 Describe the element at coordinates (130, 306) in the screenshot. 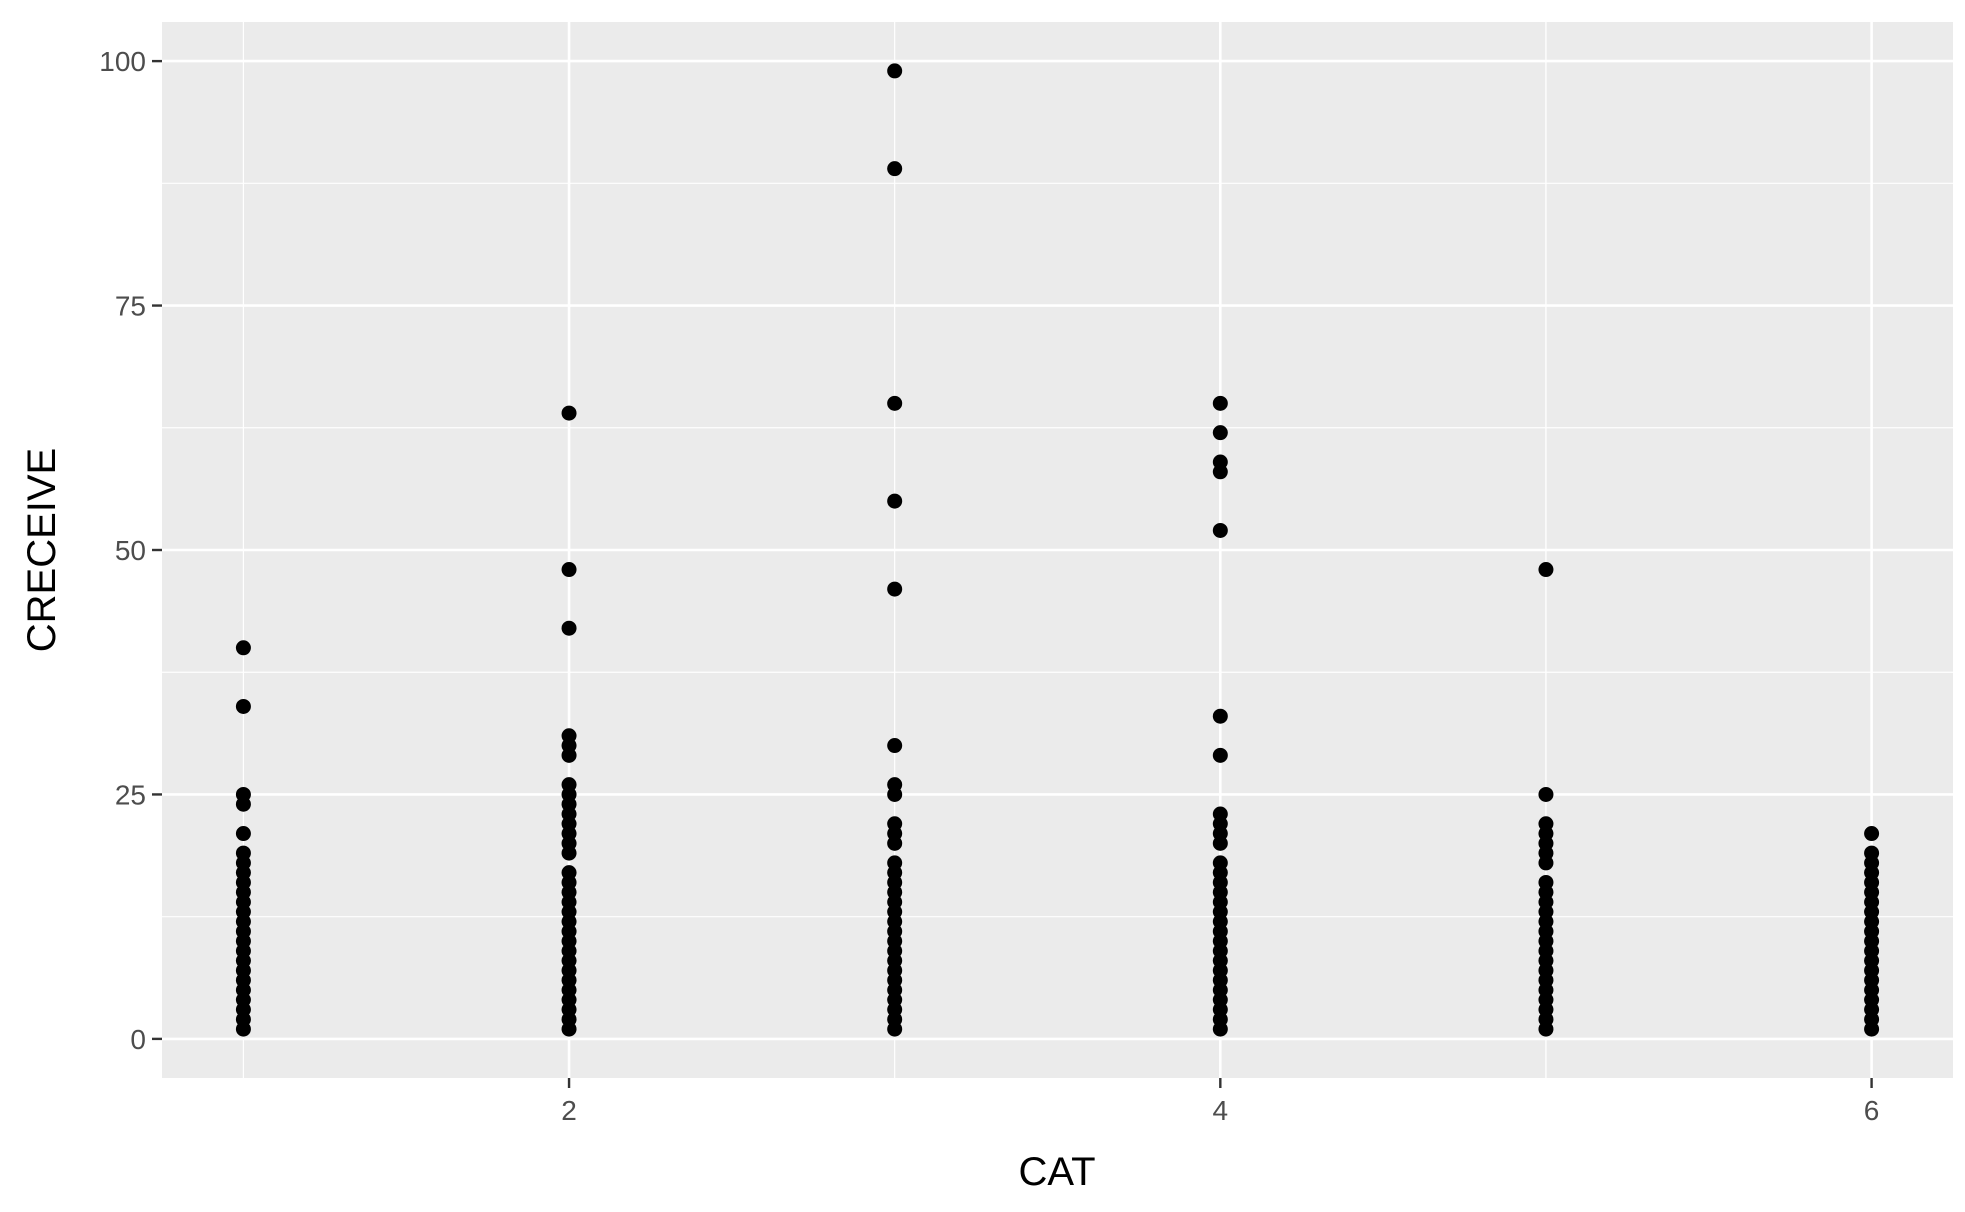

I see `y-tick-label: 75` at that location.